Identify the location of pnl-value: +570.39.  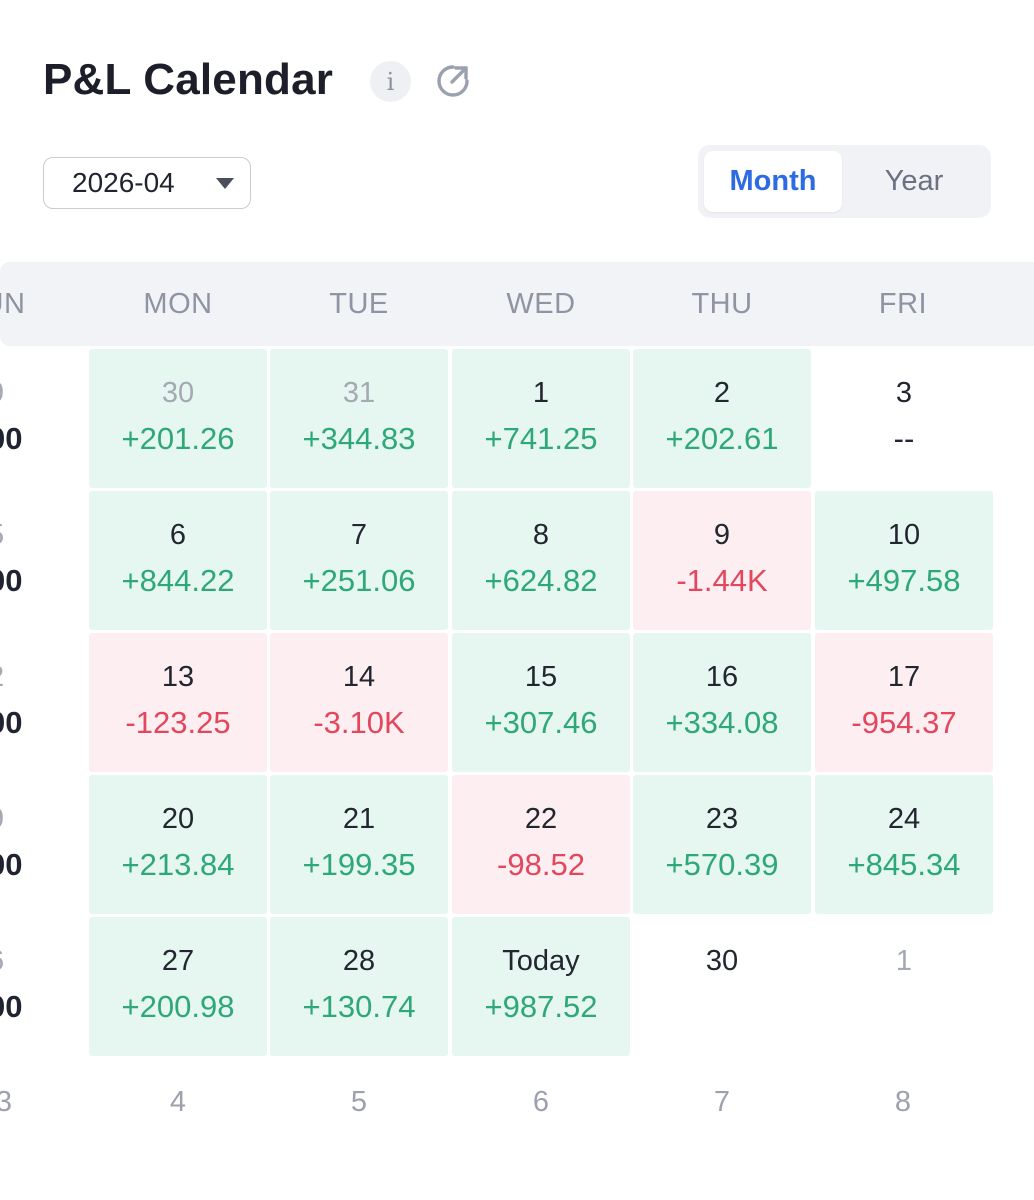
(722, 864).